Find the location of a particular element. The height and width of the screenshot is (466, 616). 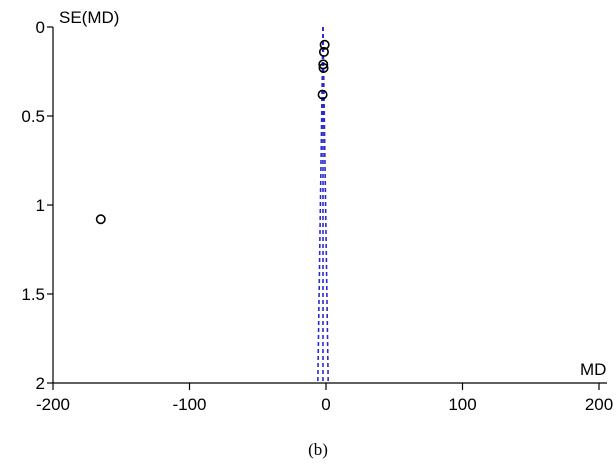

funnel-left-boundary is located at coordinates (320, 205).